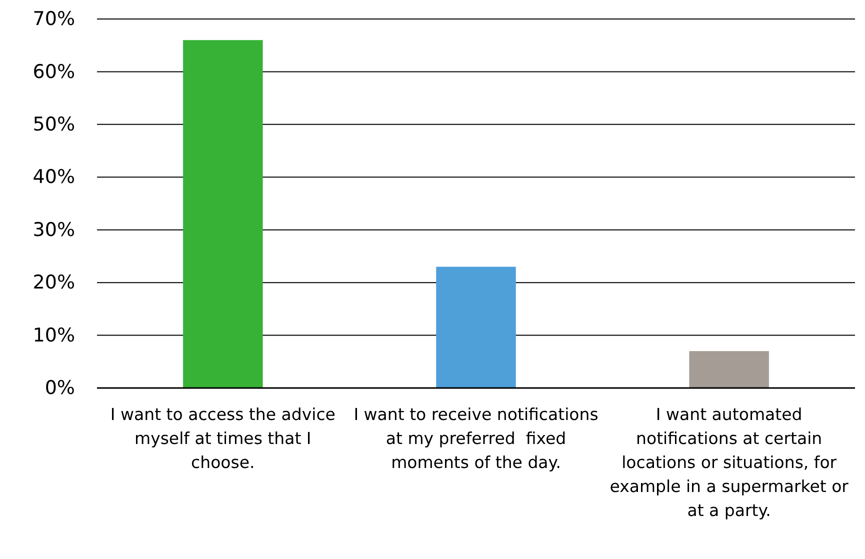  Describe the element at coordinates (53, 177) in the screenshot. I see `y-tick-label: 40%` at that location.